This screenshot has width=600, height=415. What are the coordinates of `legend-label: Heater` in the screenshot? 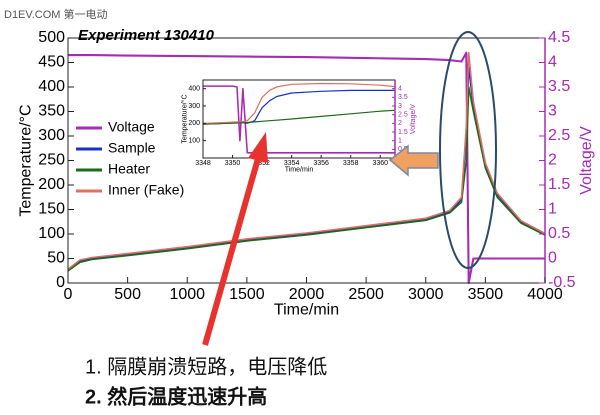 It's located at (129, 169).